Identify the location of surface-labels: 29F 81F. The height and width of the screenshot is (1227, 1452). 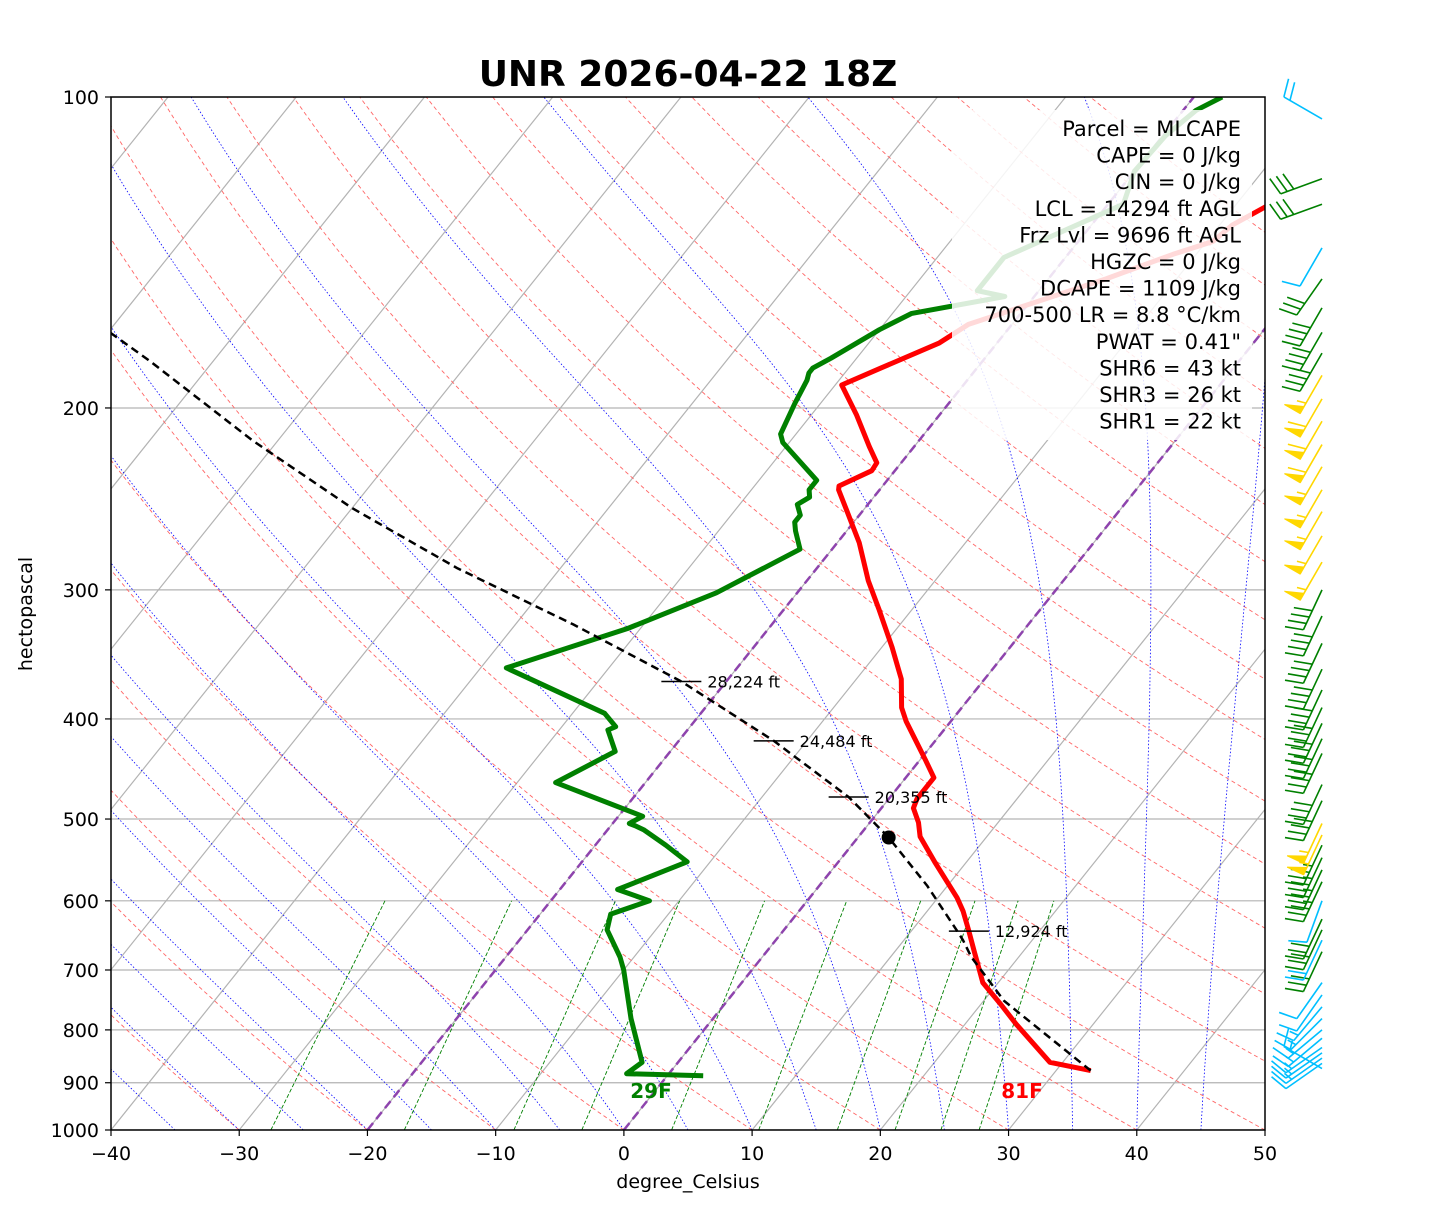
(836, 1091).